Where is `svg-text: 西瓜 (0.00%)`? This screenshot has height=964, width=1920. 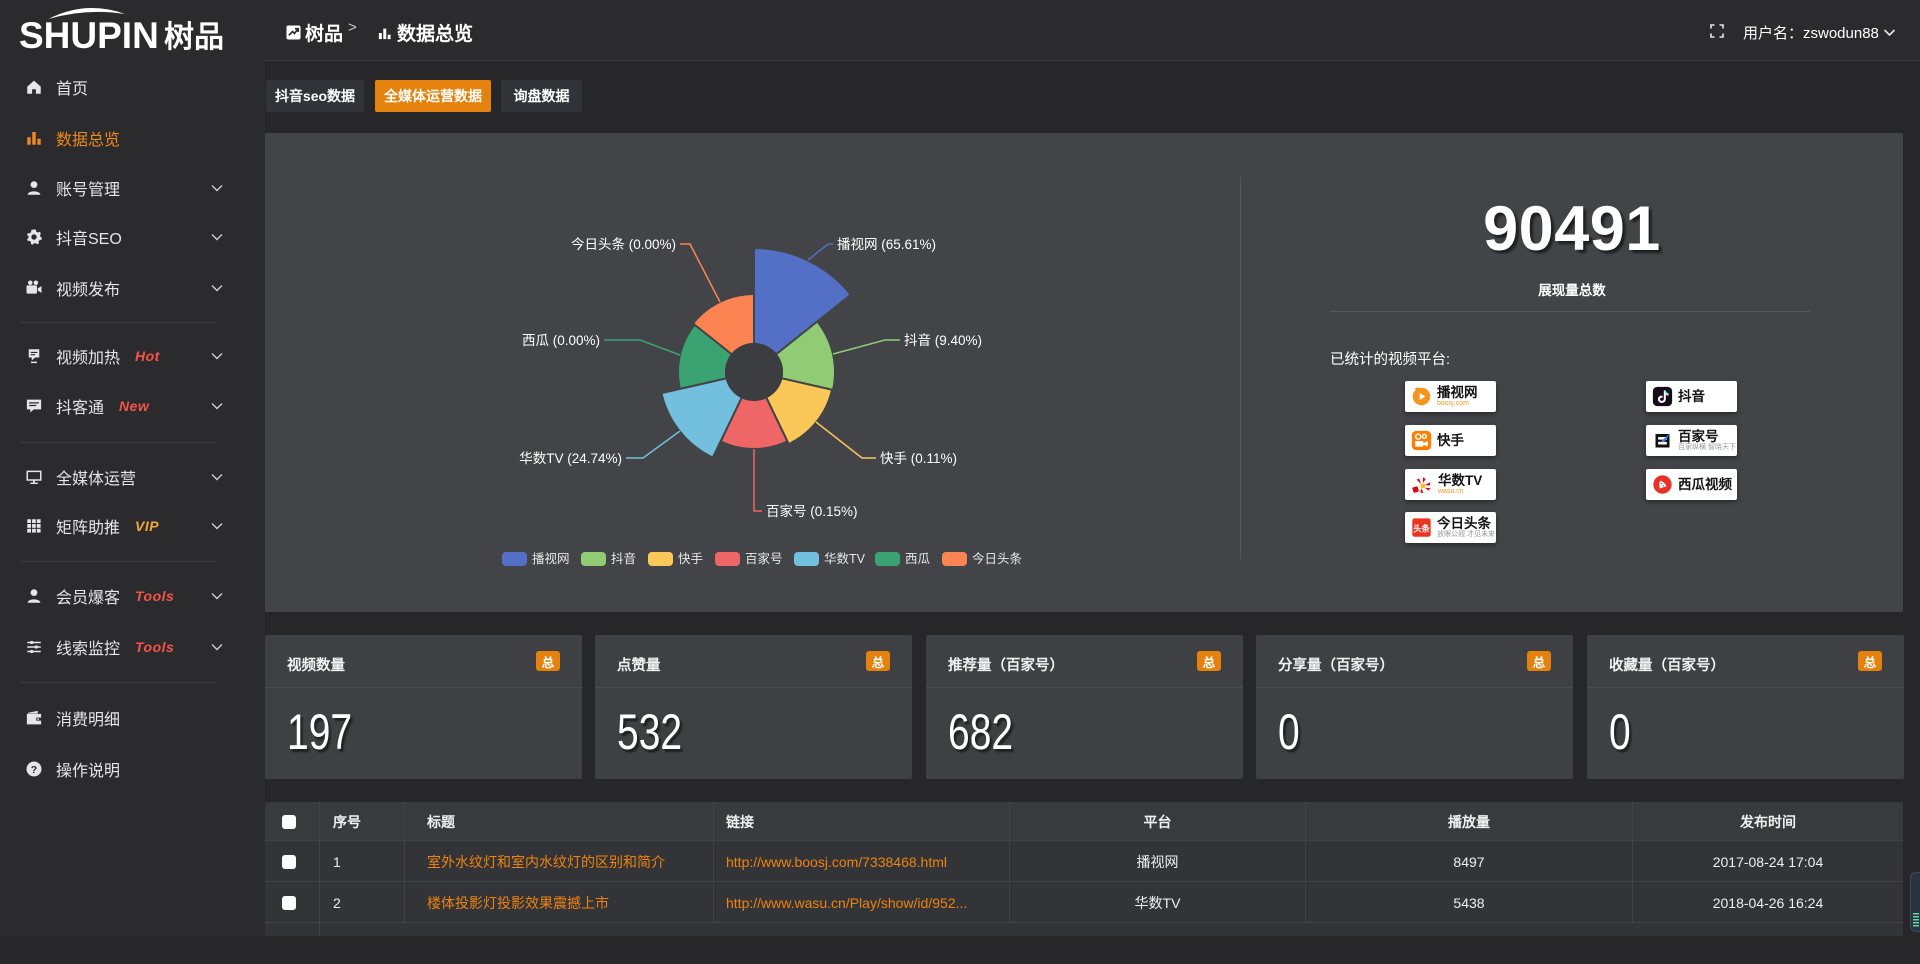 svg-text: 西瓜 (0.00%) is located at coordinates (561, 340).